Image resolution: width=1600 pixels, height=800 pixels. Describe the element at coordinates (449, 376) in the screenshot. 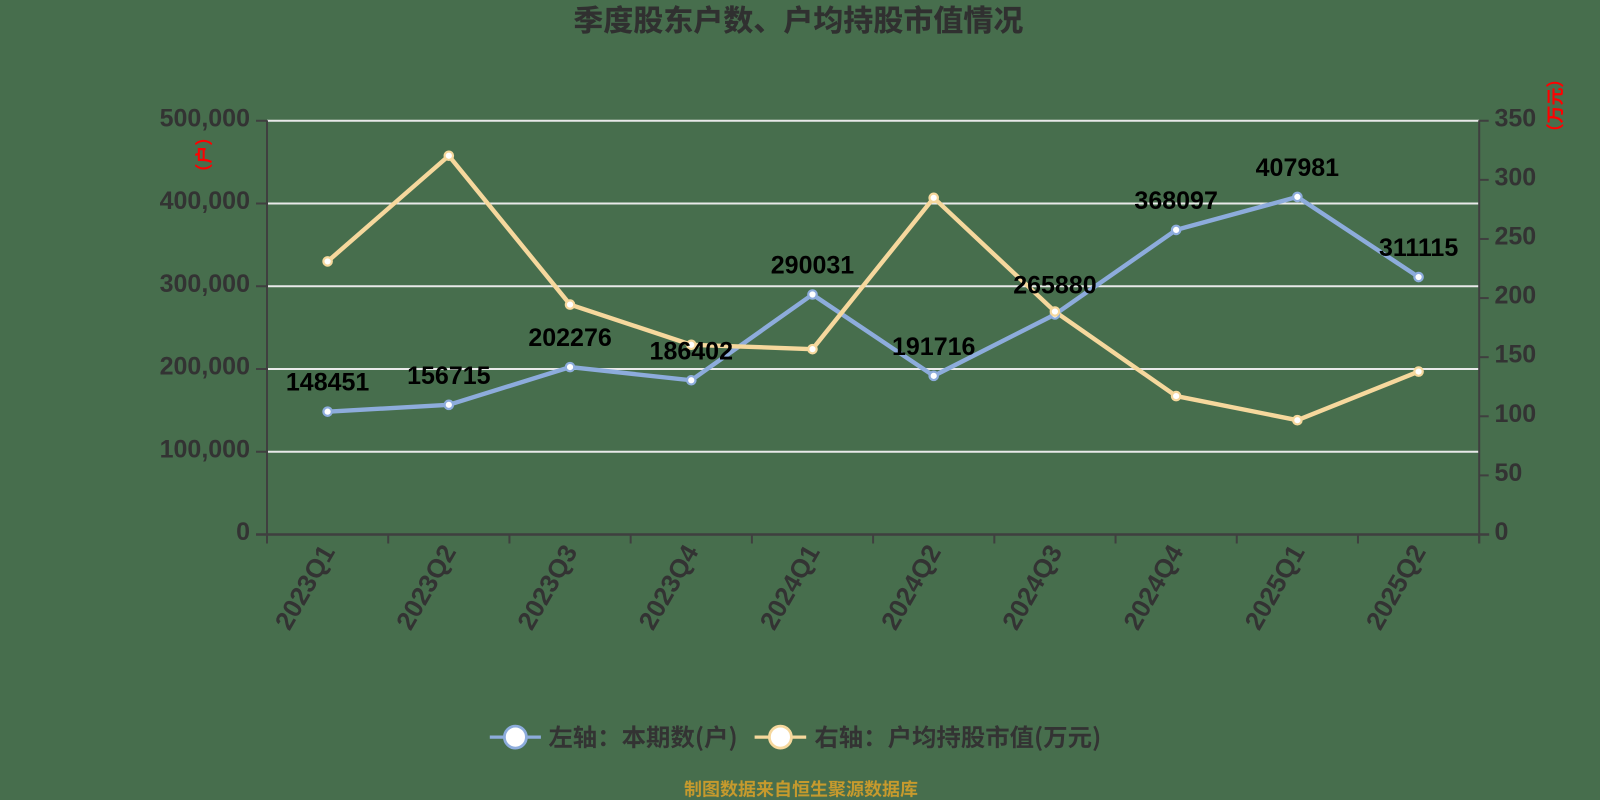

I see `svg-text: 156715` at that location.